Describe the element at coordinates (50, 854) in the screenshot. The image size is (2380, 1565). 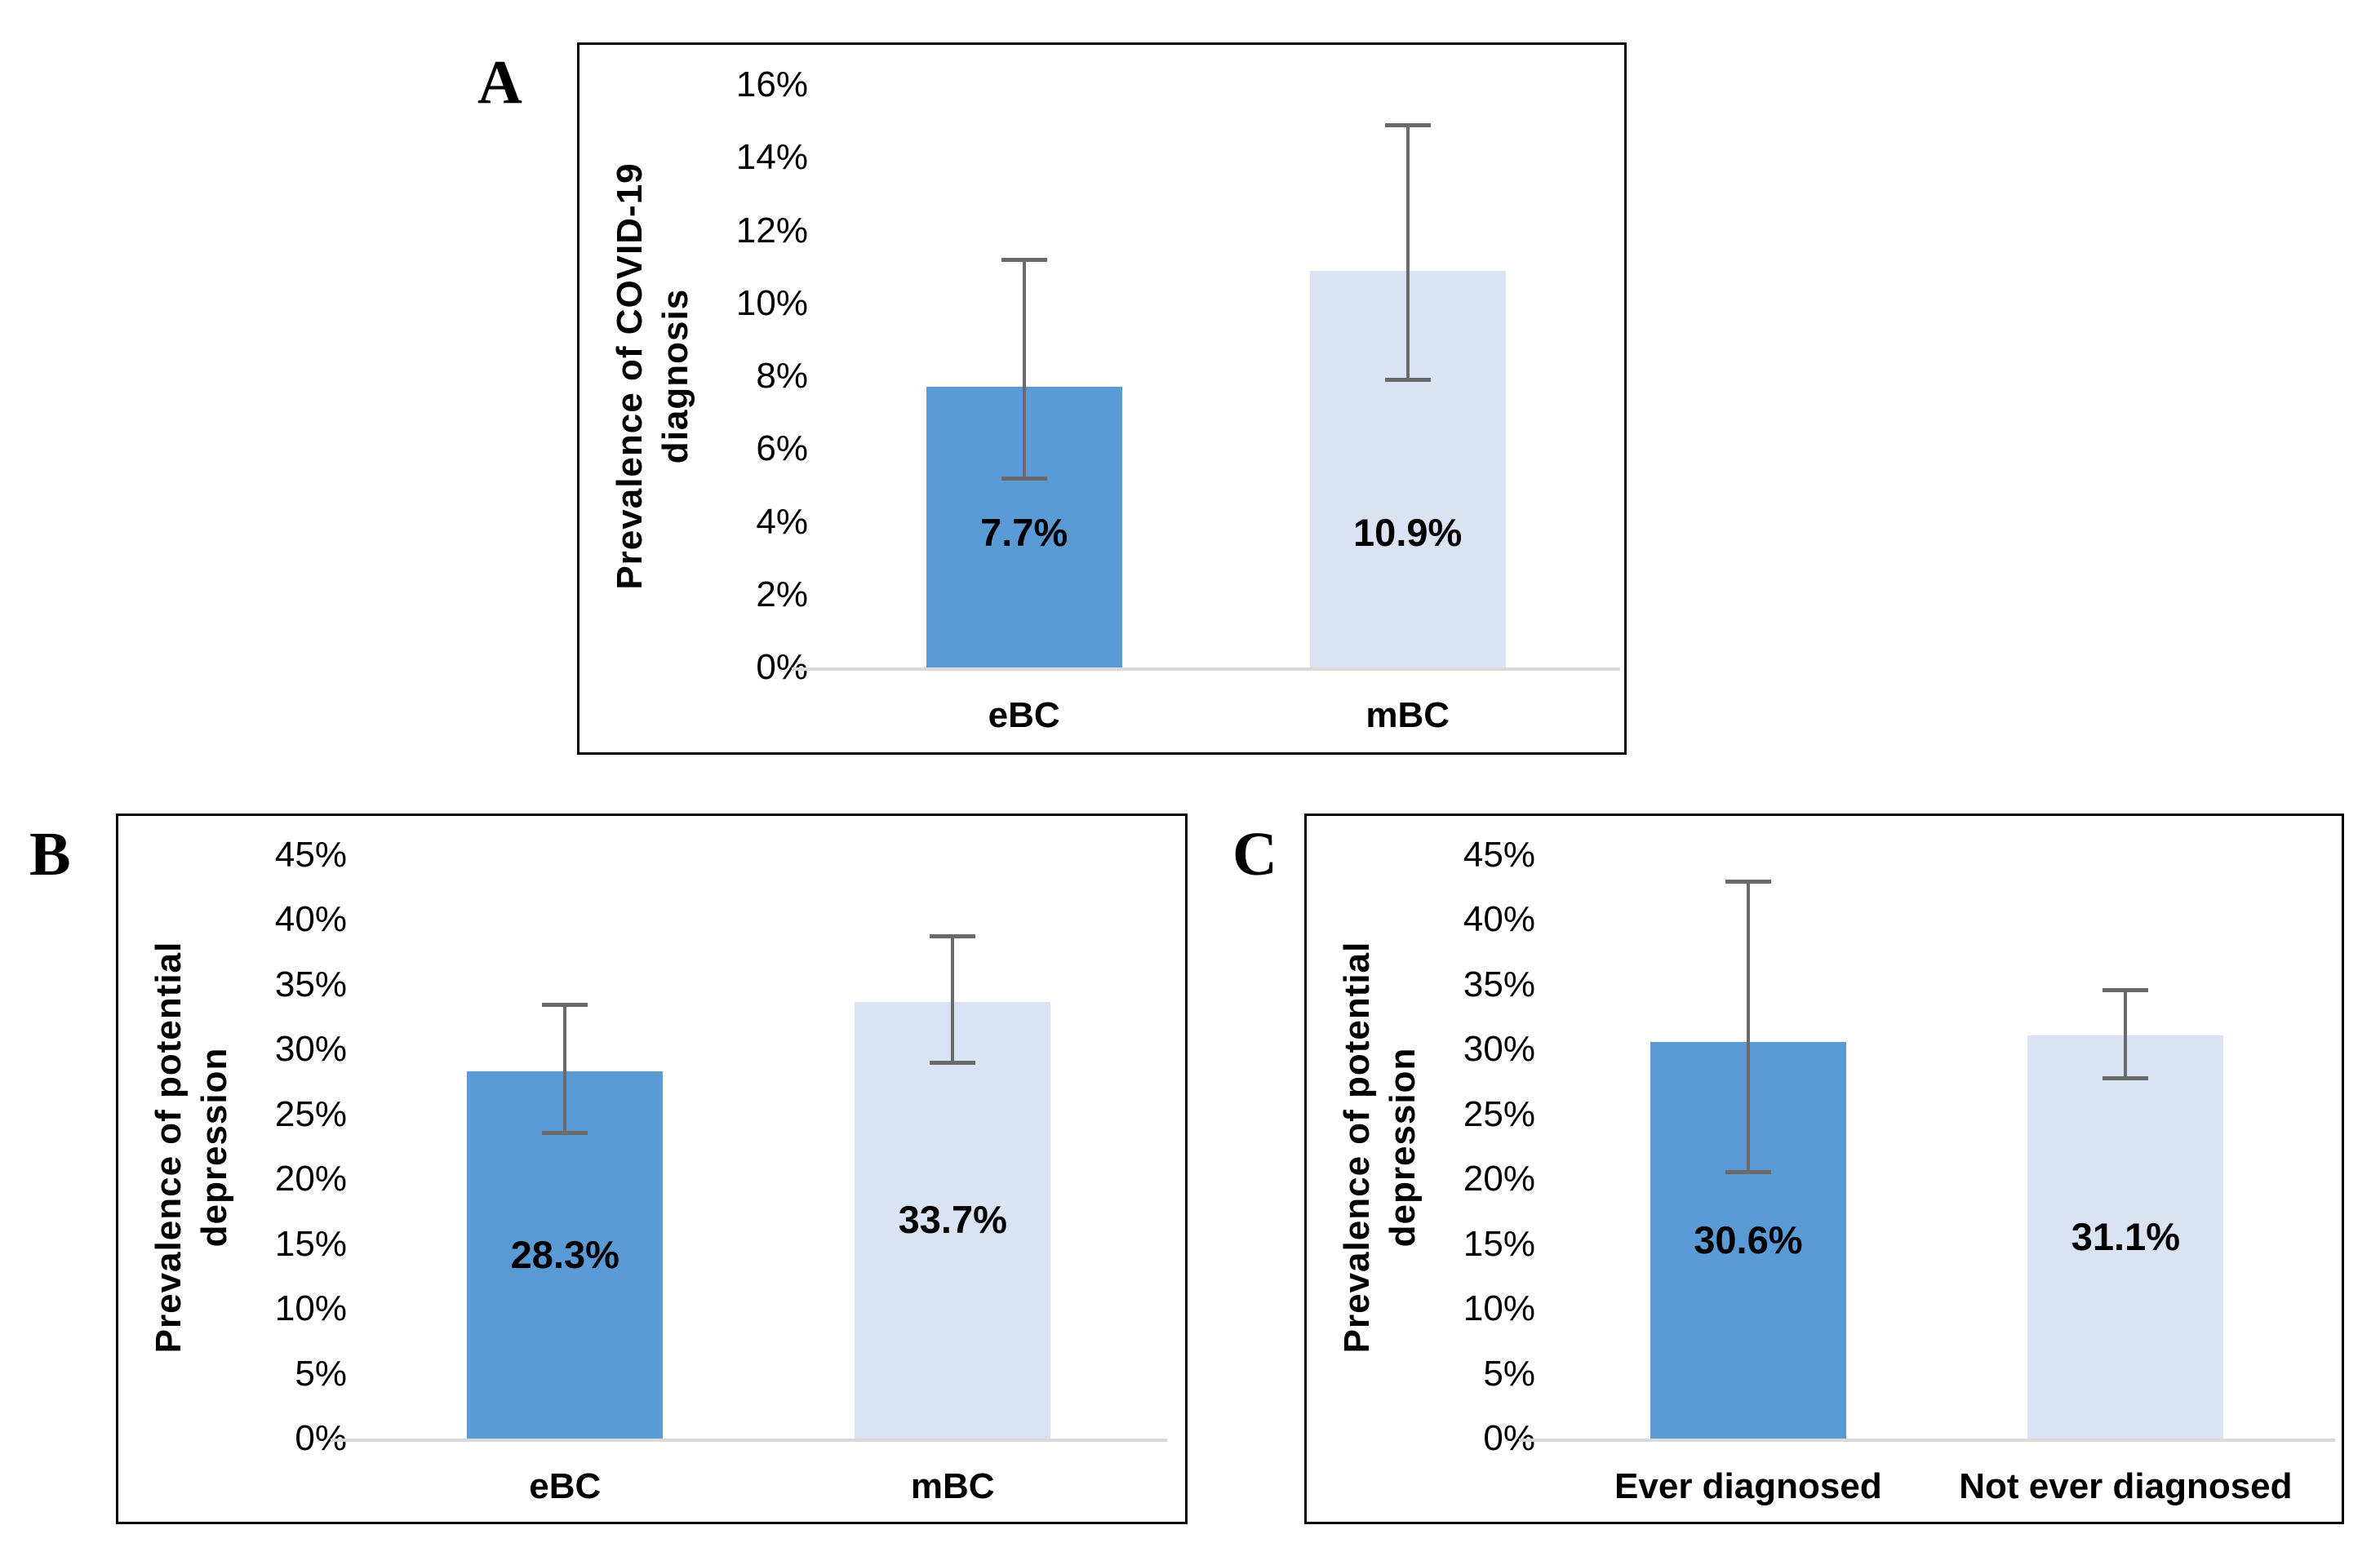
I see `panel-label-b: B` at that location.